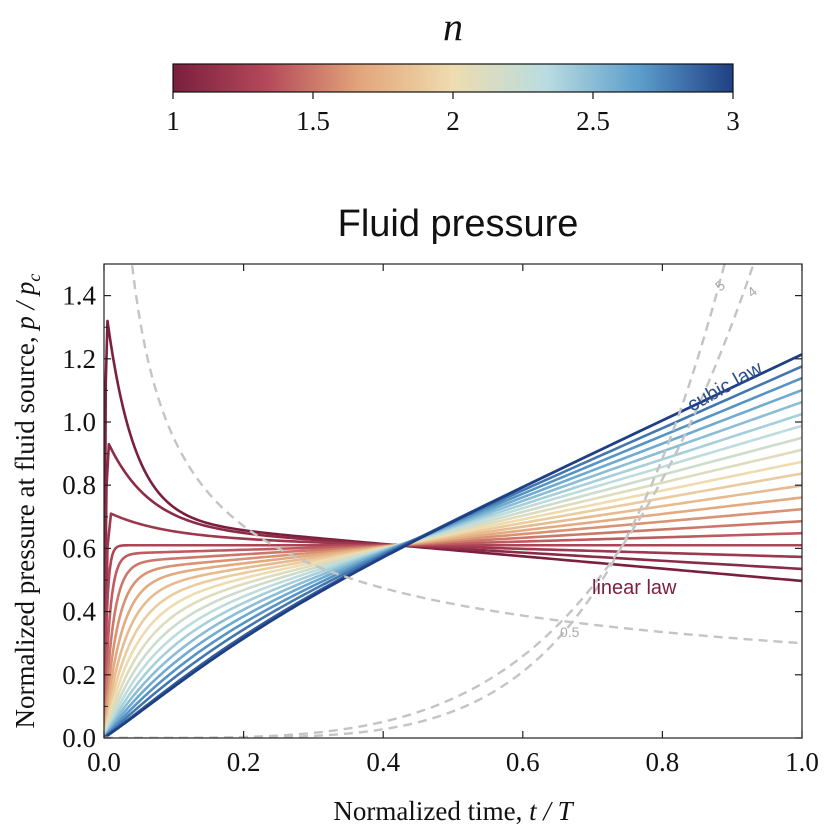 This screenshot has width=825, height=833. What do you see at coordinates (383, 762) in the screenshot?
I see `x-tick-label: 0.4` at bounding box center [383, 762].